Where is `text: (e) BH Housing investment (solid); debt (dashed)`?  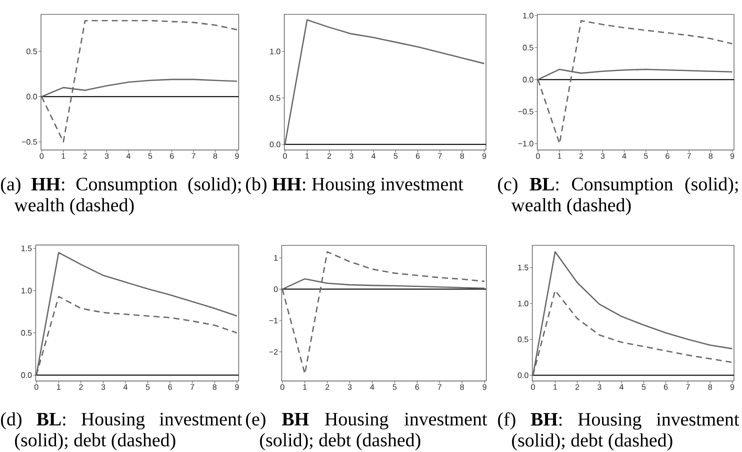 text: (e) BH Housing investment (solid); debt (dashed) is located at coordinates (367, 431).